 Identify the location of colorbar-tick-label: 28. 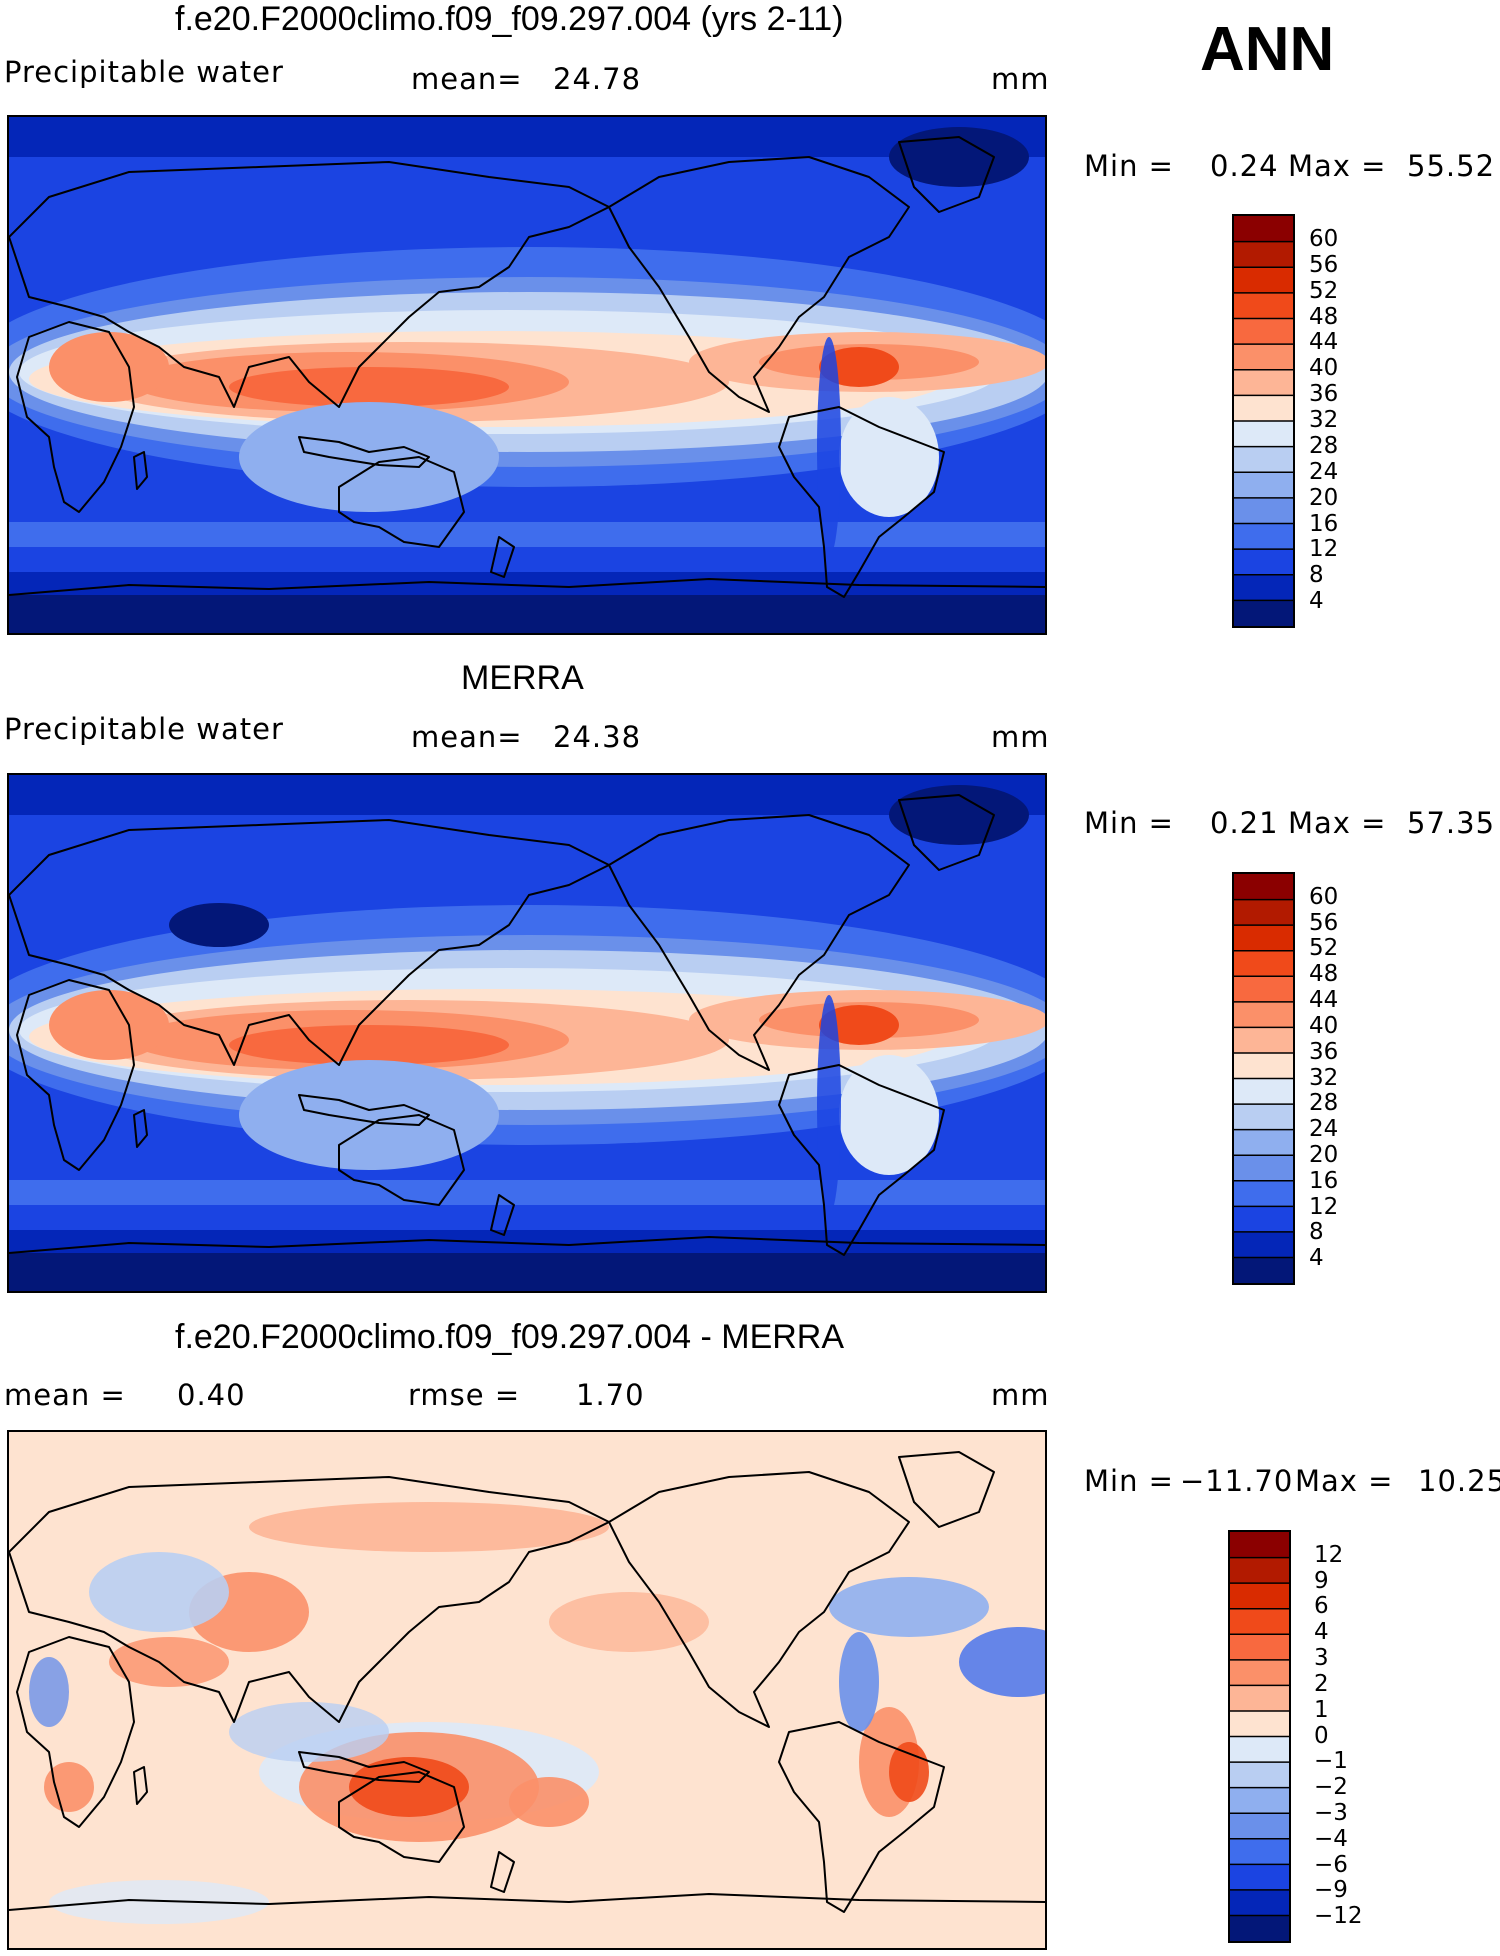
(1324, 1103).